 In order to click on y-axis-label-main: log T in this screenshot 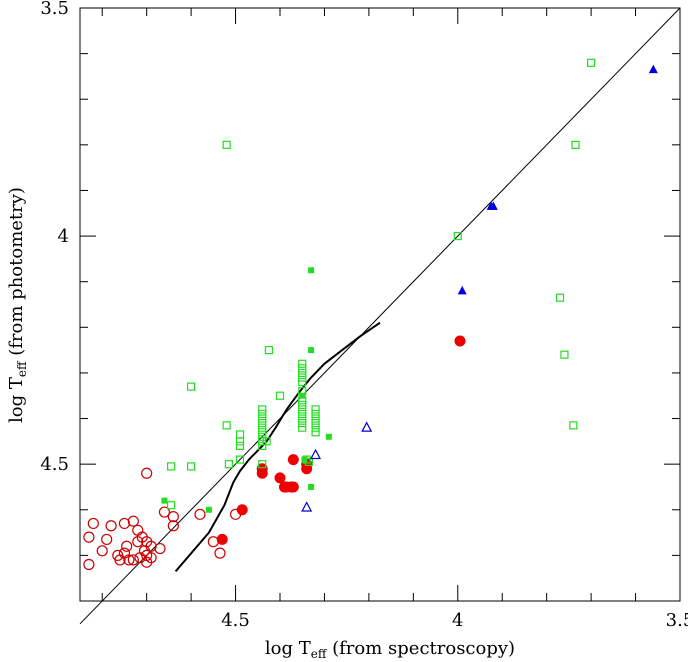, I will do `click(16, 400)`.